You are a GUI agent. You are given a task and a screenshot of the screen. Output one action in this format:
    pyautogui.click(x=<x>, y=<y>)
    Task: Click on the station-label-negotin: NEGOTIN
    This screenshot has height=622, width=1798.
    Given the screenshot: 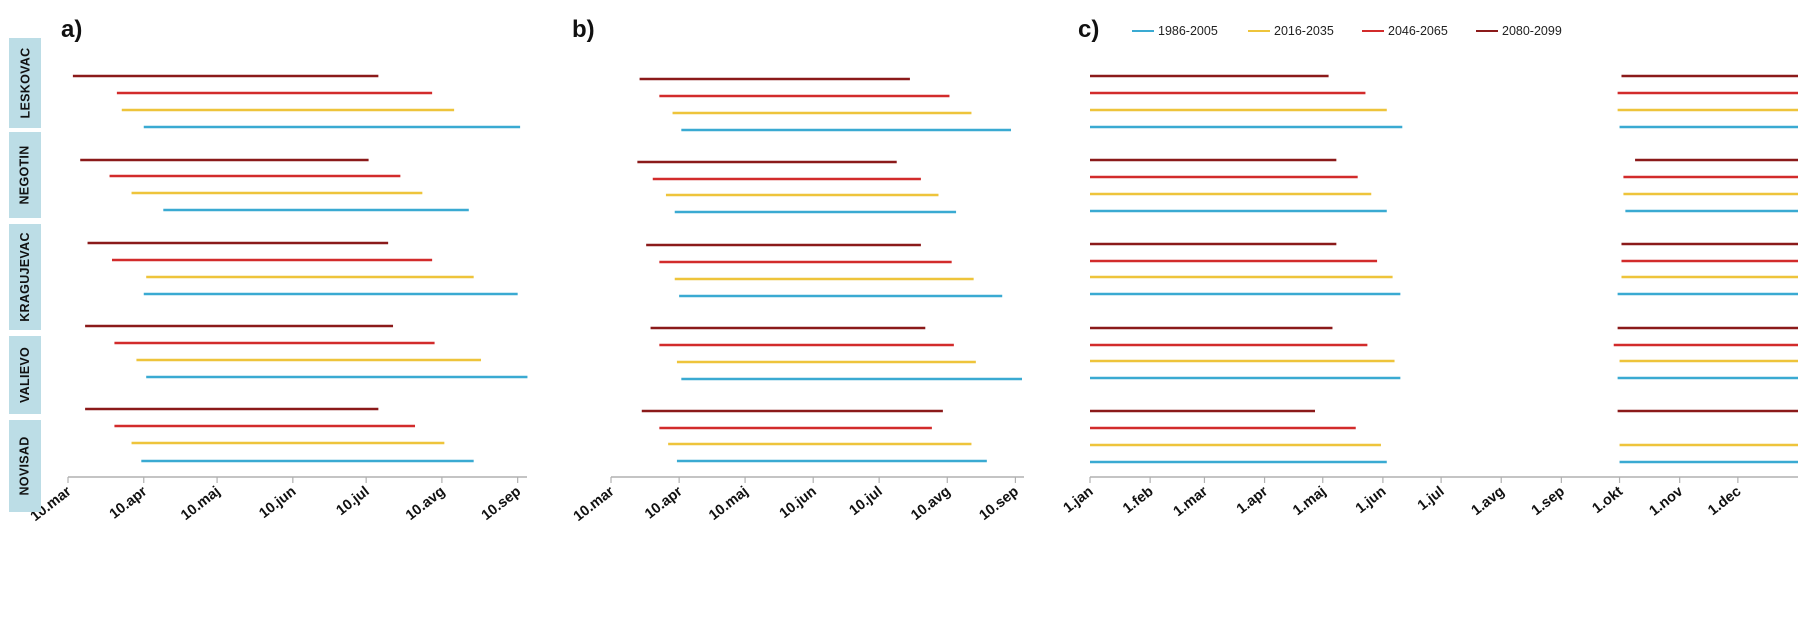 What is the action you would take?
    pyautogui.click(x=25, y=175)
    